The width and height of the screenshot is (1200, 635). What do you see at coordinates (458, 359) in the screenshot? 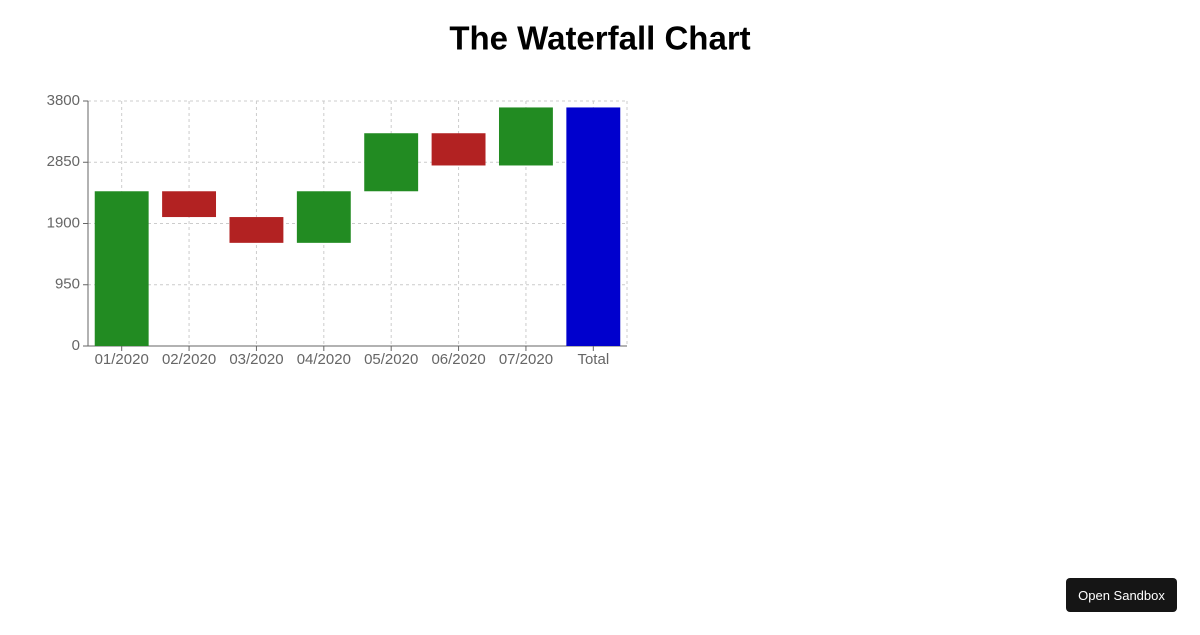
I see `x-tick-label: 06/2020` at bounding box center [458, 359].